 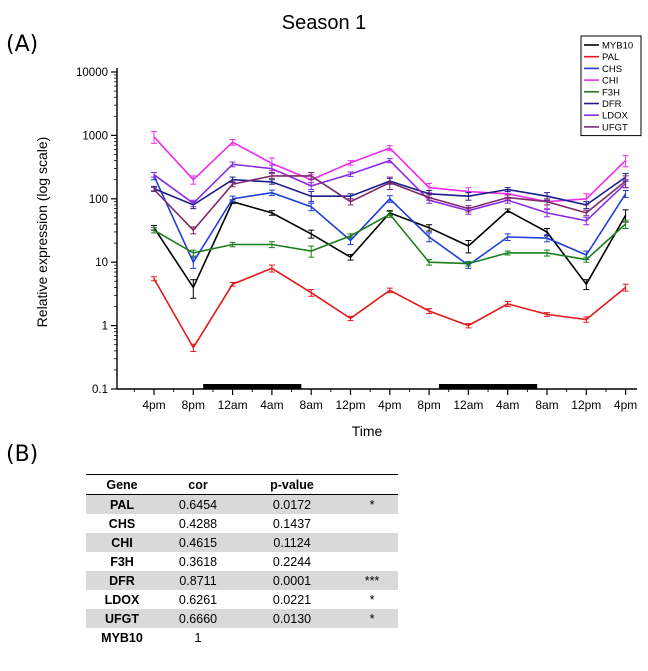 What do you see at coordinates (122, 504) in the screenshot?
I see `cell-gene: PAL` at bounding box center [122, 504].